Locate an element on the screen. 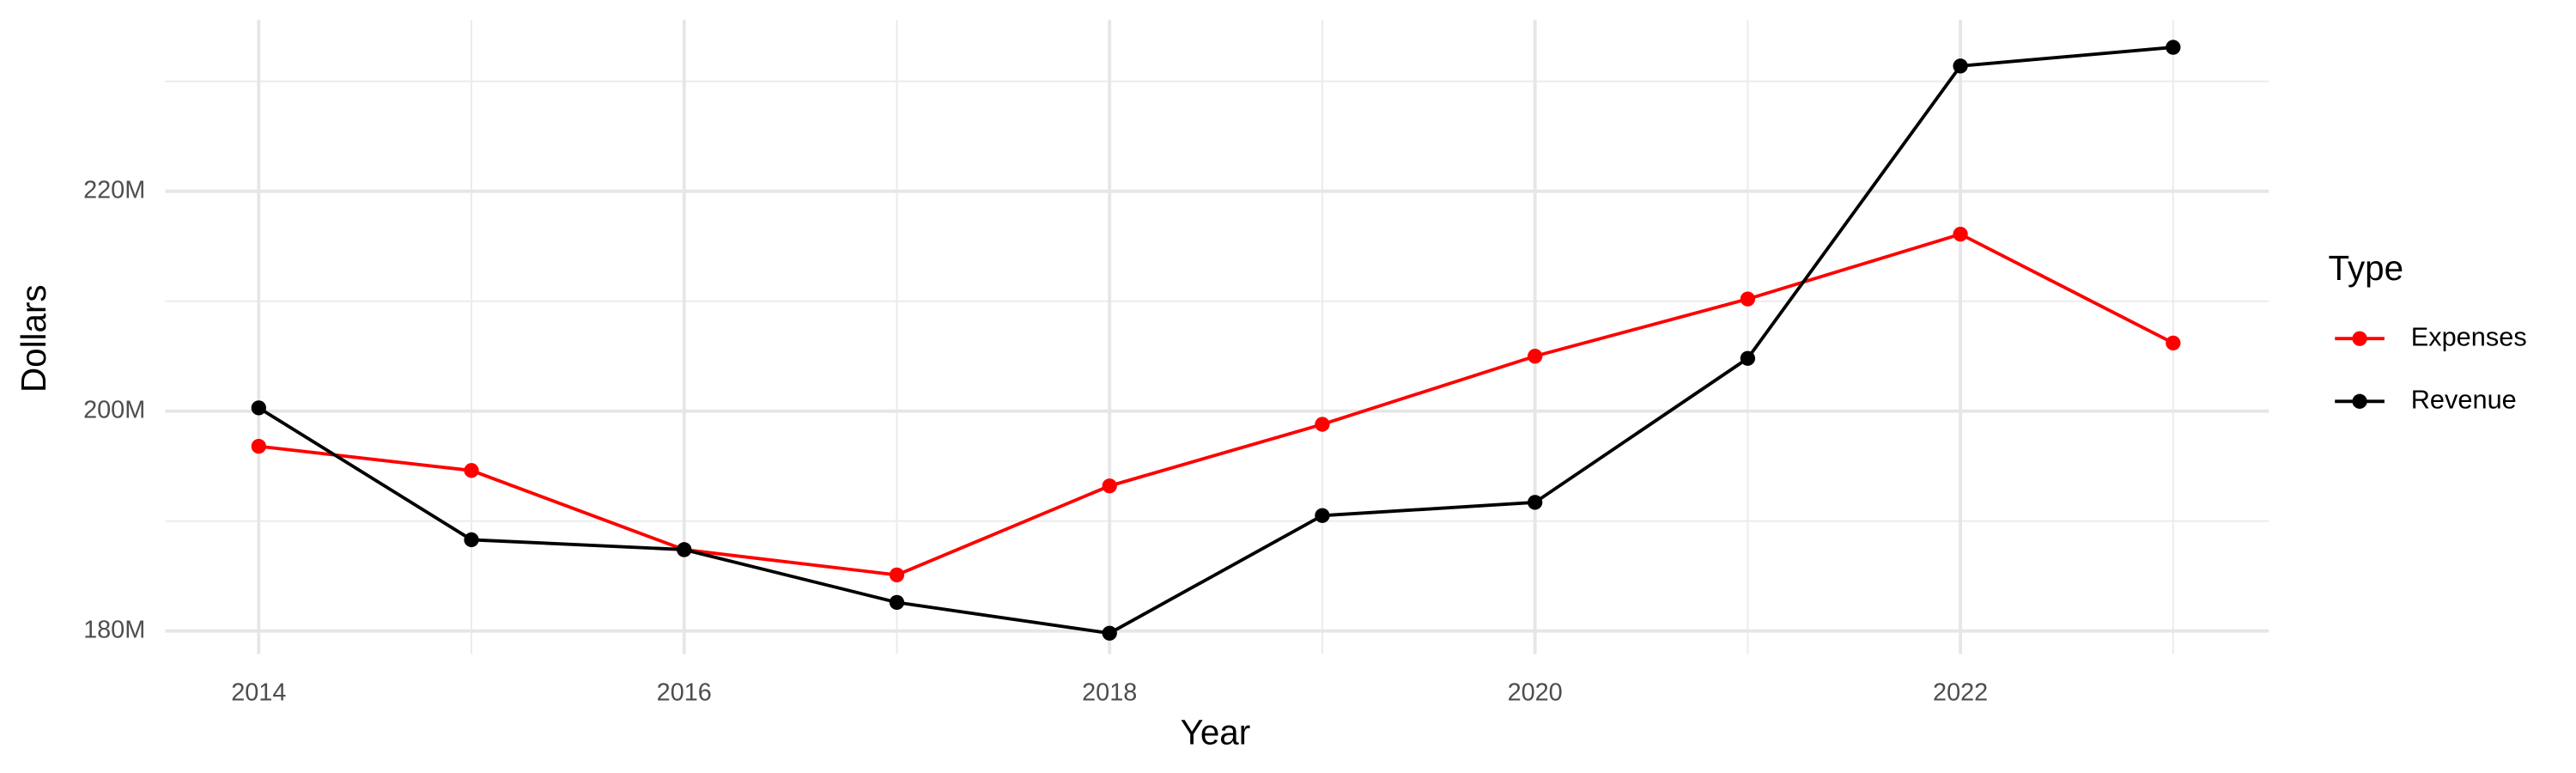 The width and height of the screenshot is (2576, 773). y-tick-label: 220M is located at coordinates (114, 190).